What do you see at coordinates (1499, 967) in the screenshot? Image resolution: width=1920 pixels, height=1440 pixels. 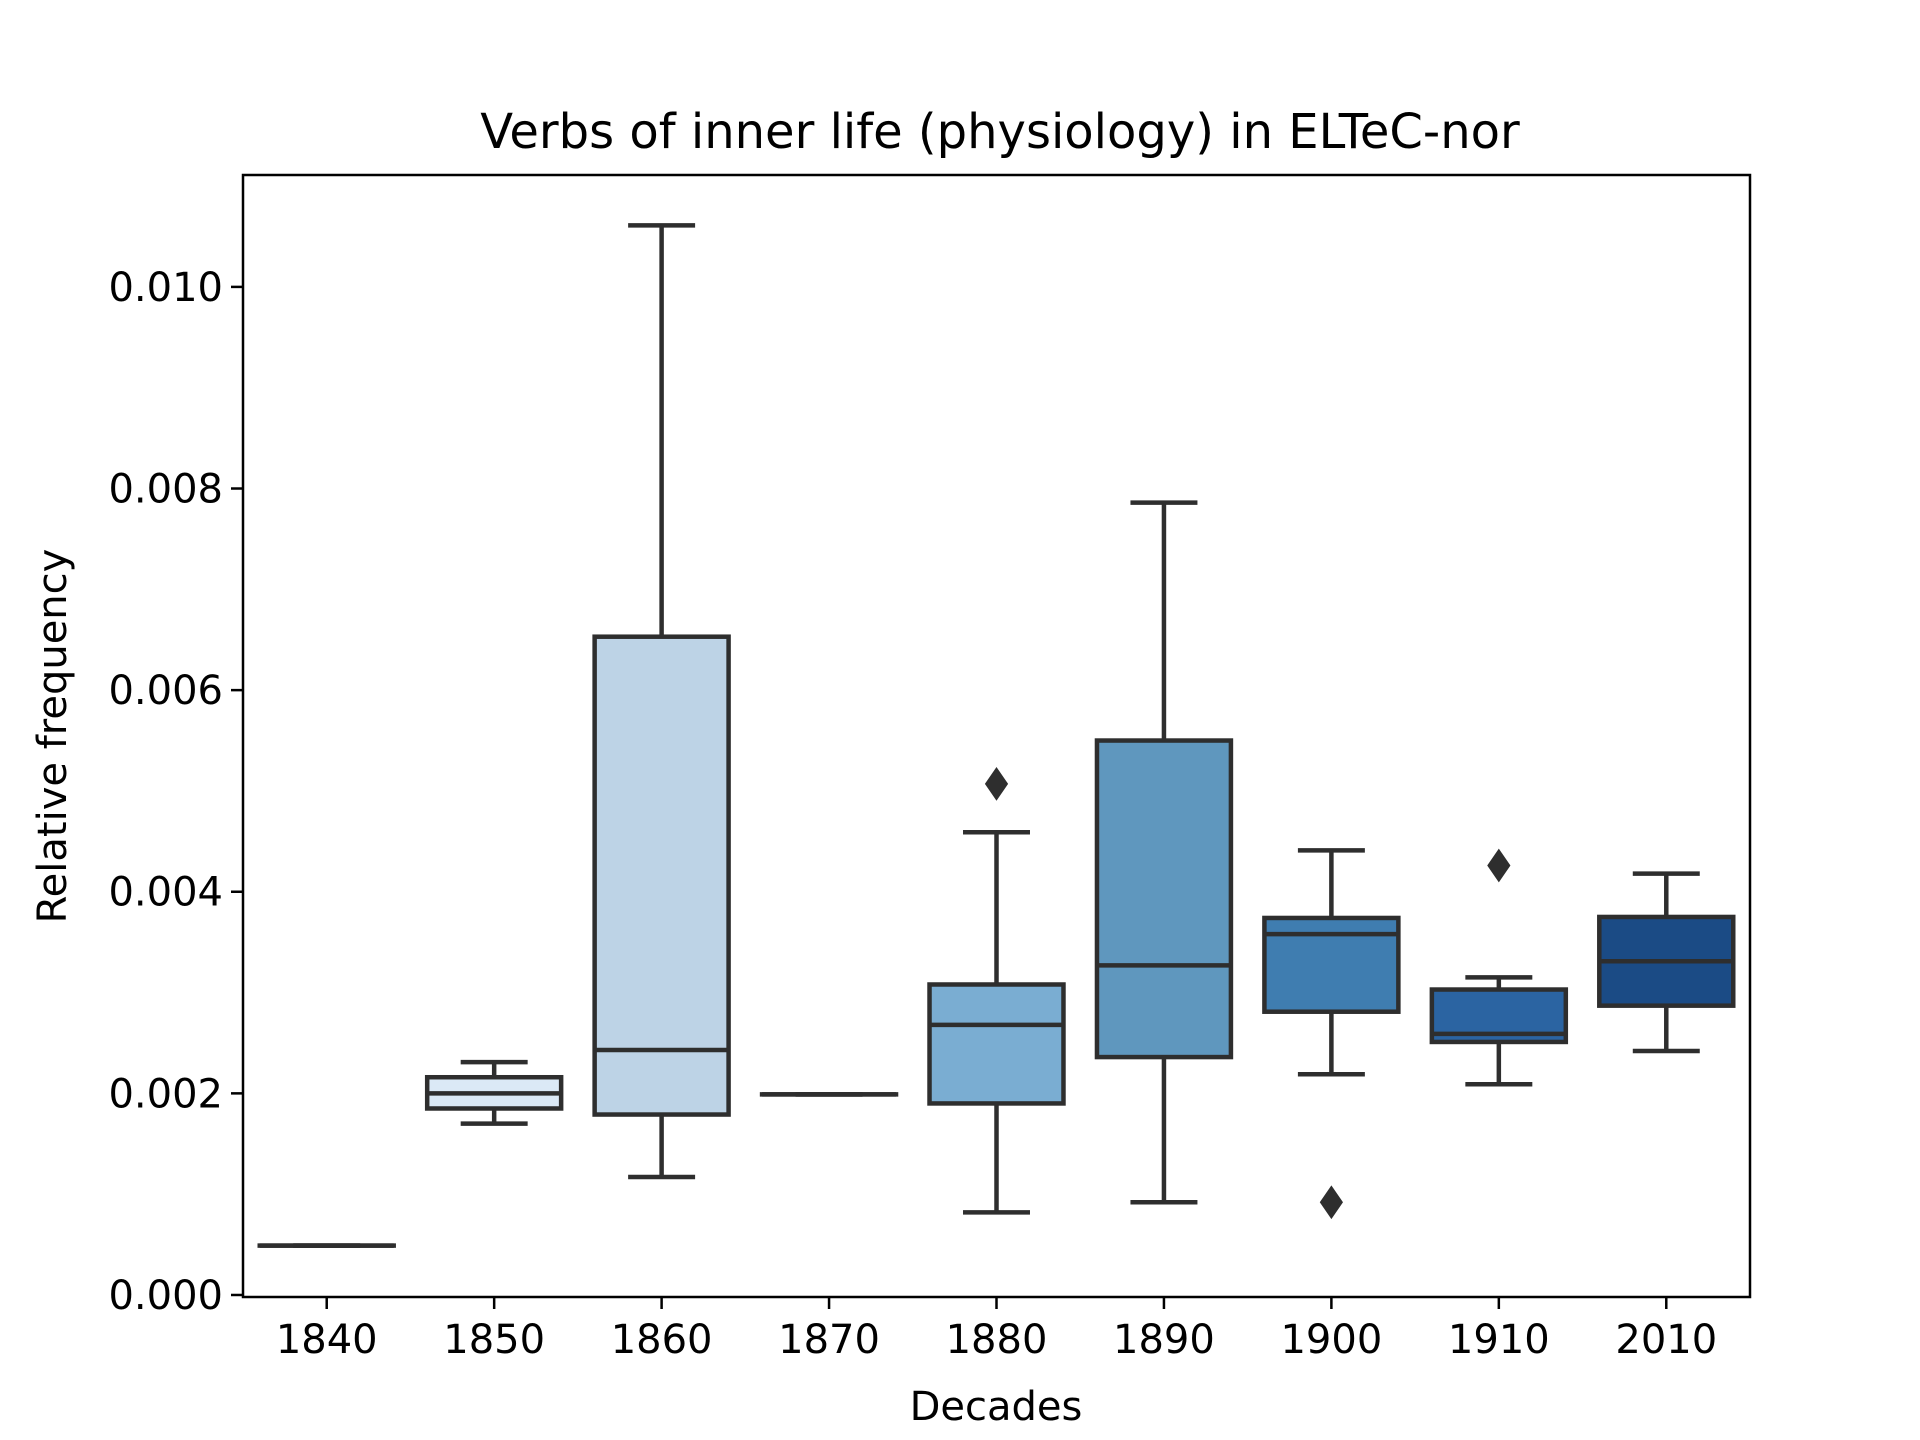 I see `box-1910` at bounding box center [1499, 967].